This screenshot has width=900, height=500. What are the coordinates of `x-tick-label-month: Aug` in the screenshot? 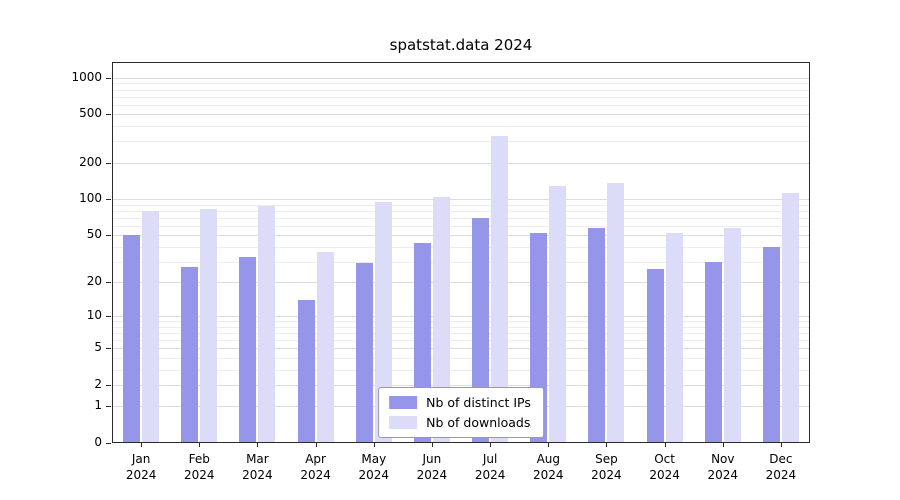 It's located at (548, 459).